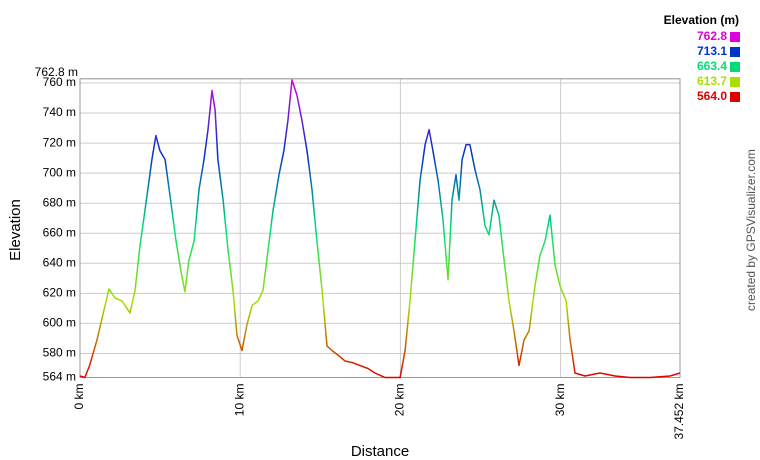 This screenshot has height=460, width=760. I want to click on y-tick-label: 600 m, so click(59, 323).